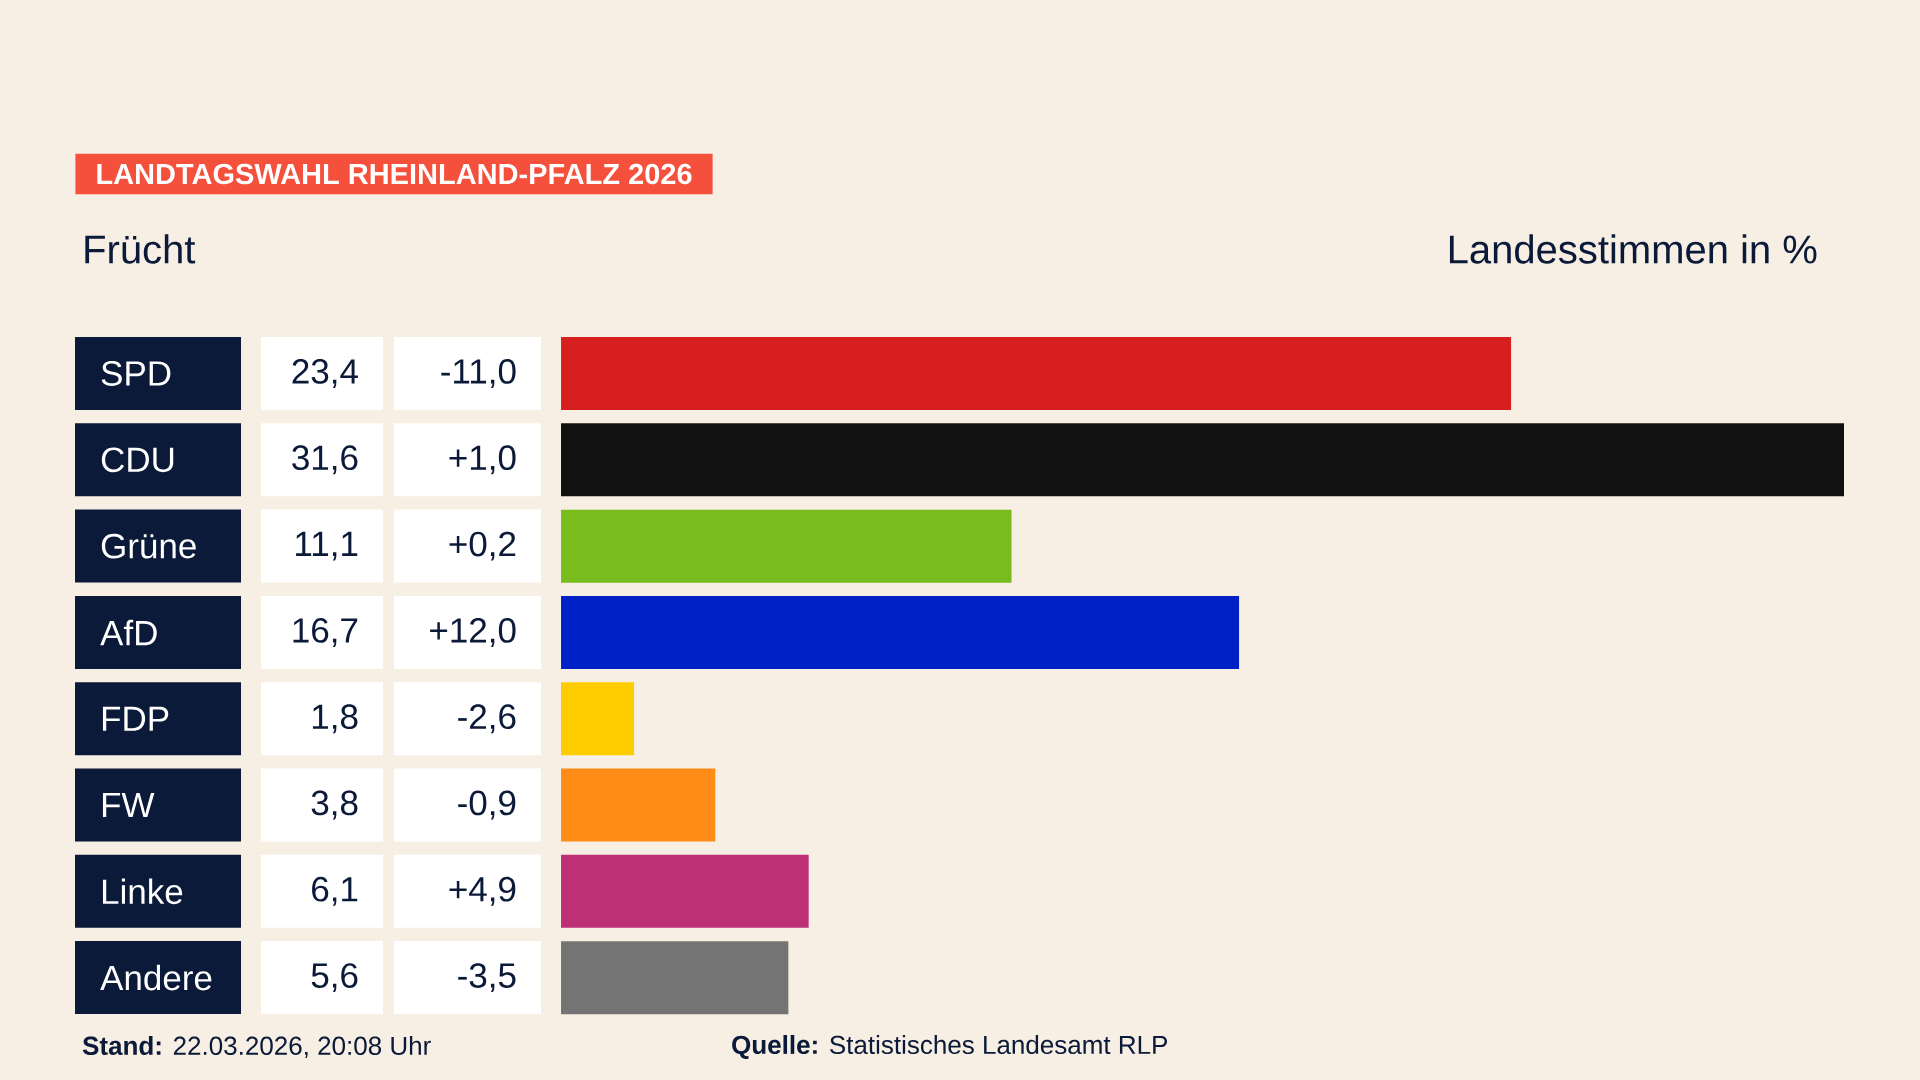 The height and width of the screenshot is (1080, 1920). I want to click on data-label: 31,6, so click(325, 460).